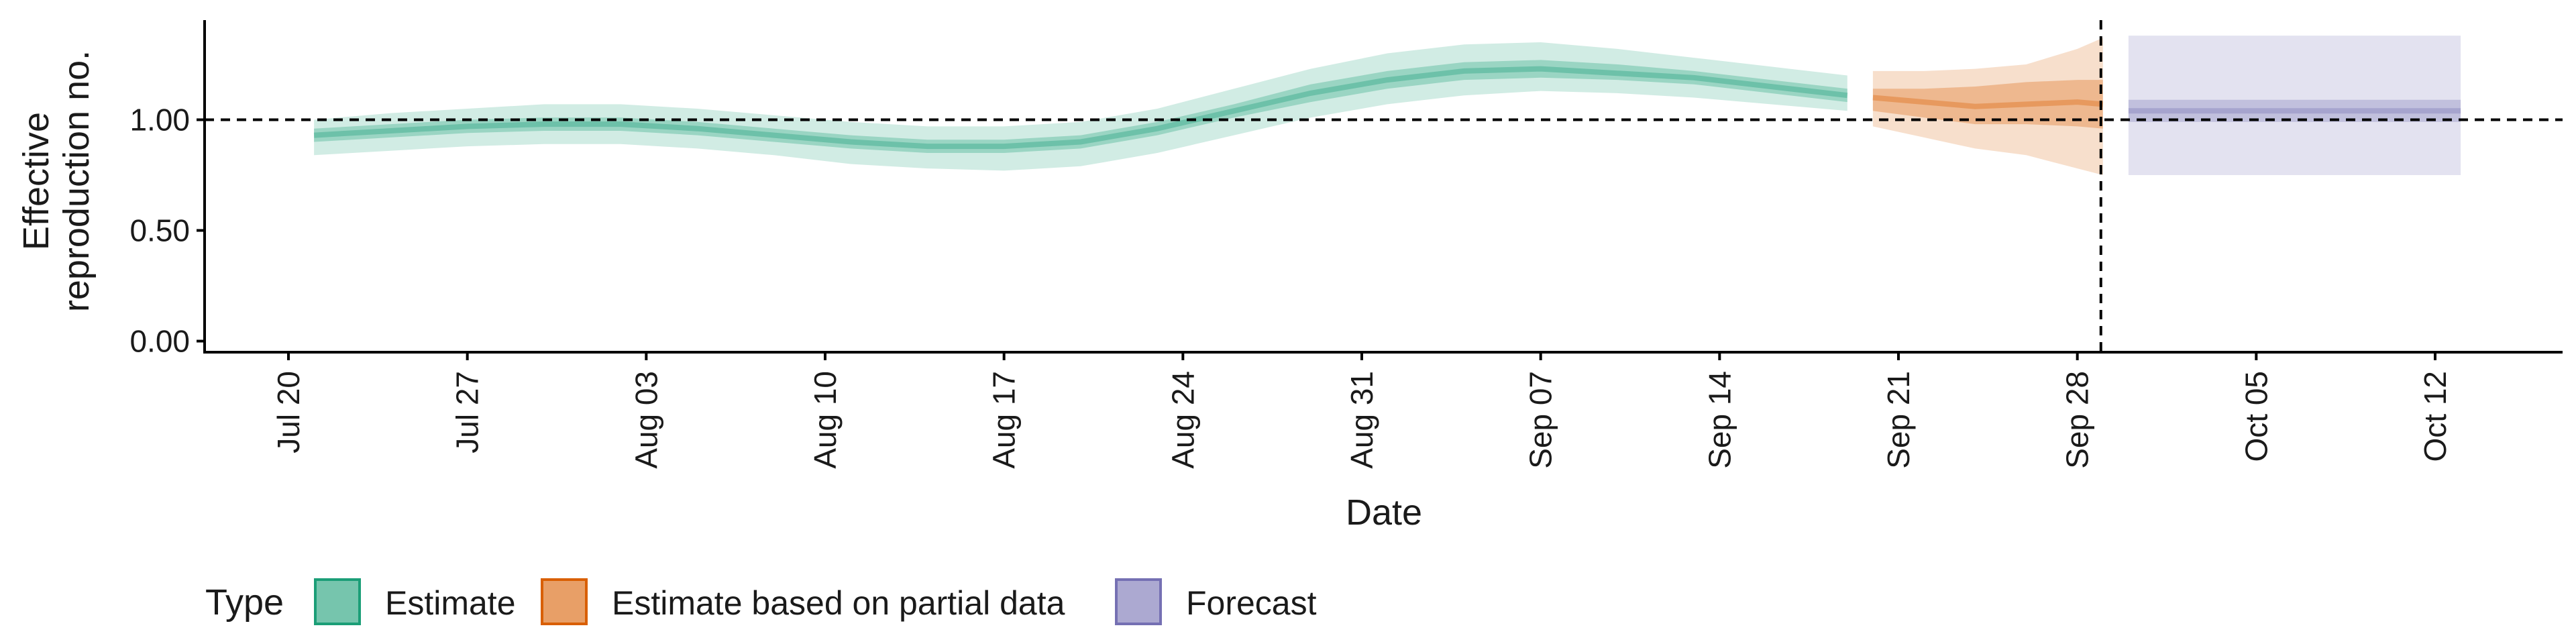 This screenshot has height=644, width=2576. I want to click on y-axis-title-line-1: Effective, so click(36, 181).